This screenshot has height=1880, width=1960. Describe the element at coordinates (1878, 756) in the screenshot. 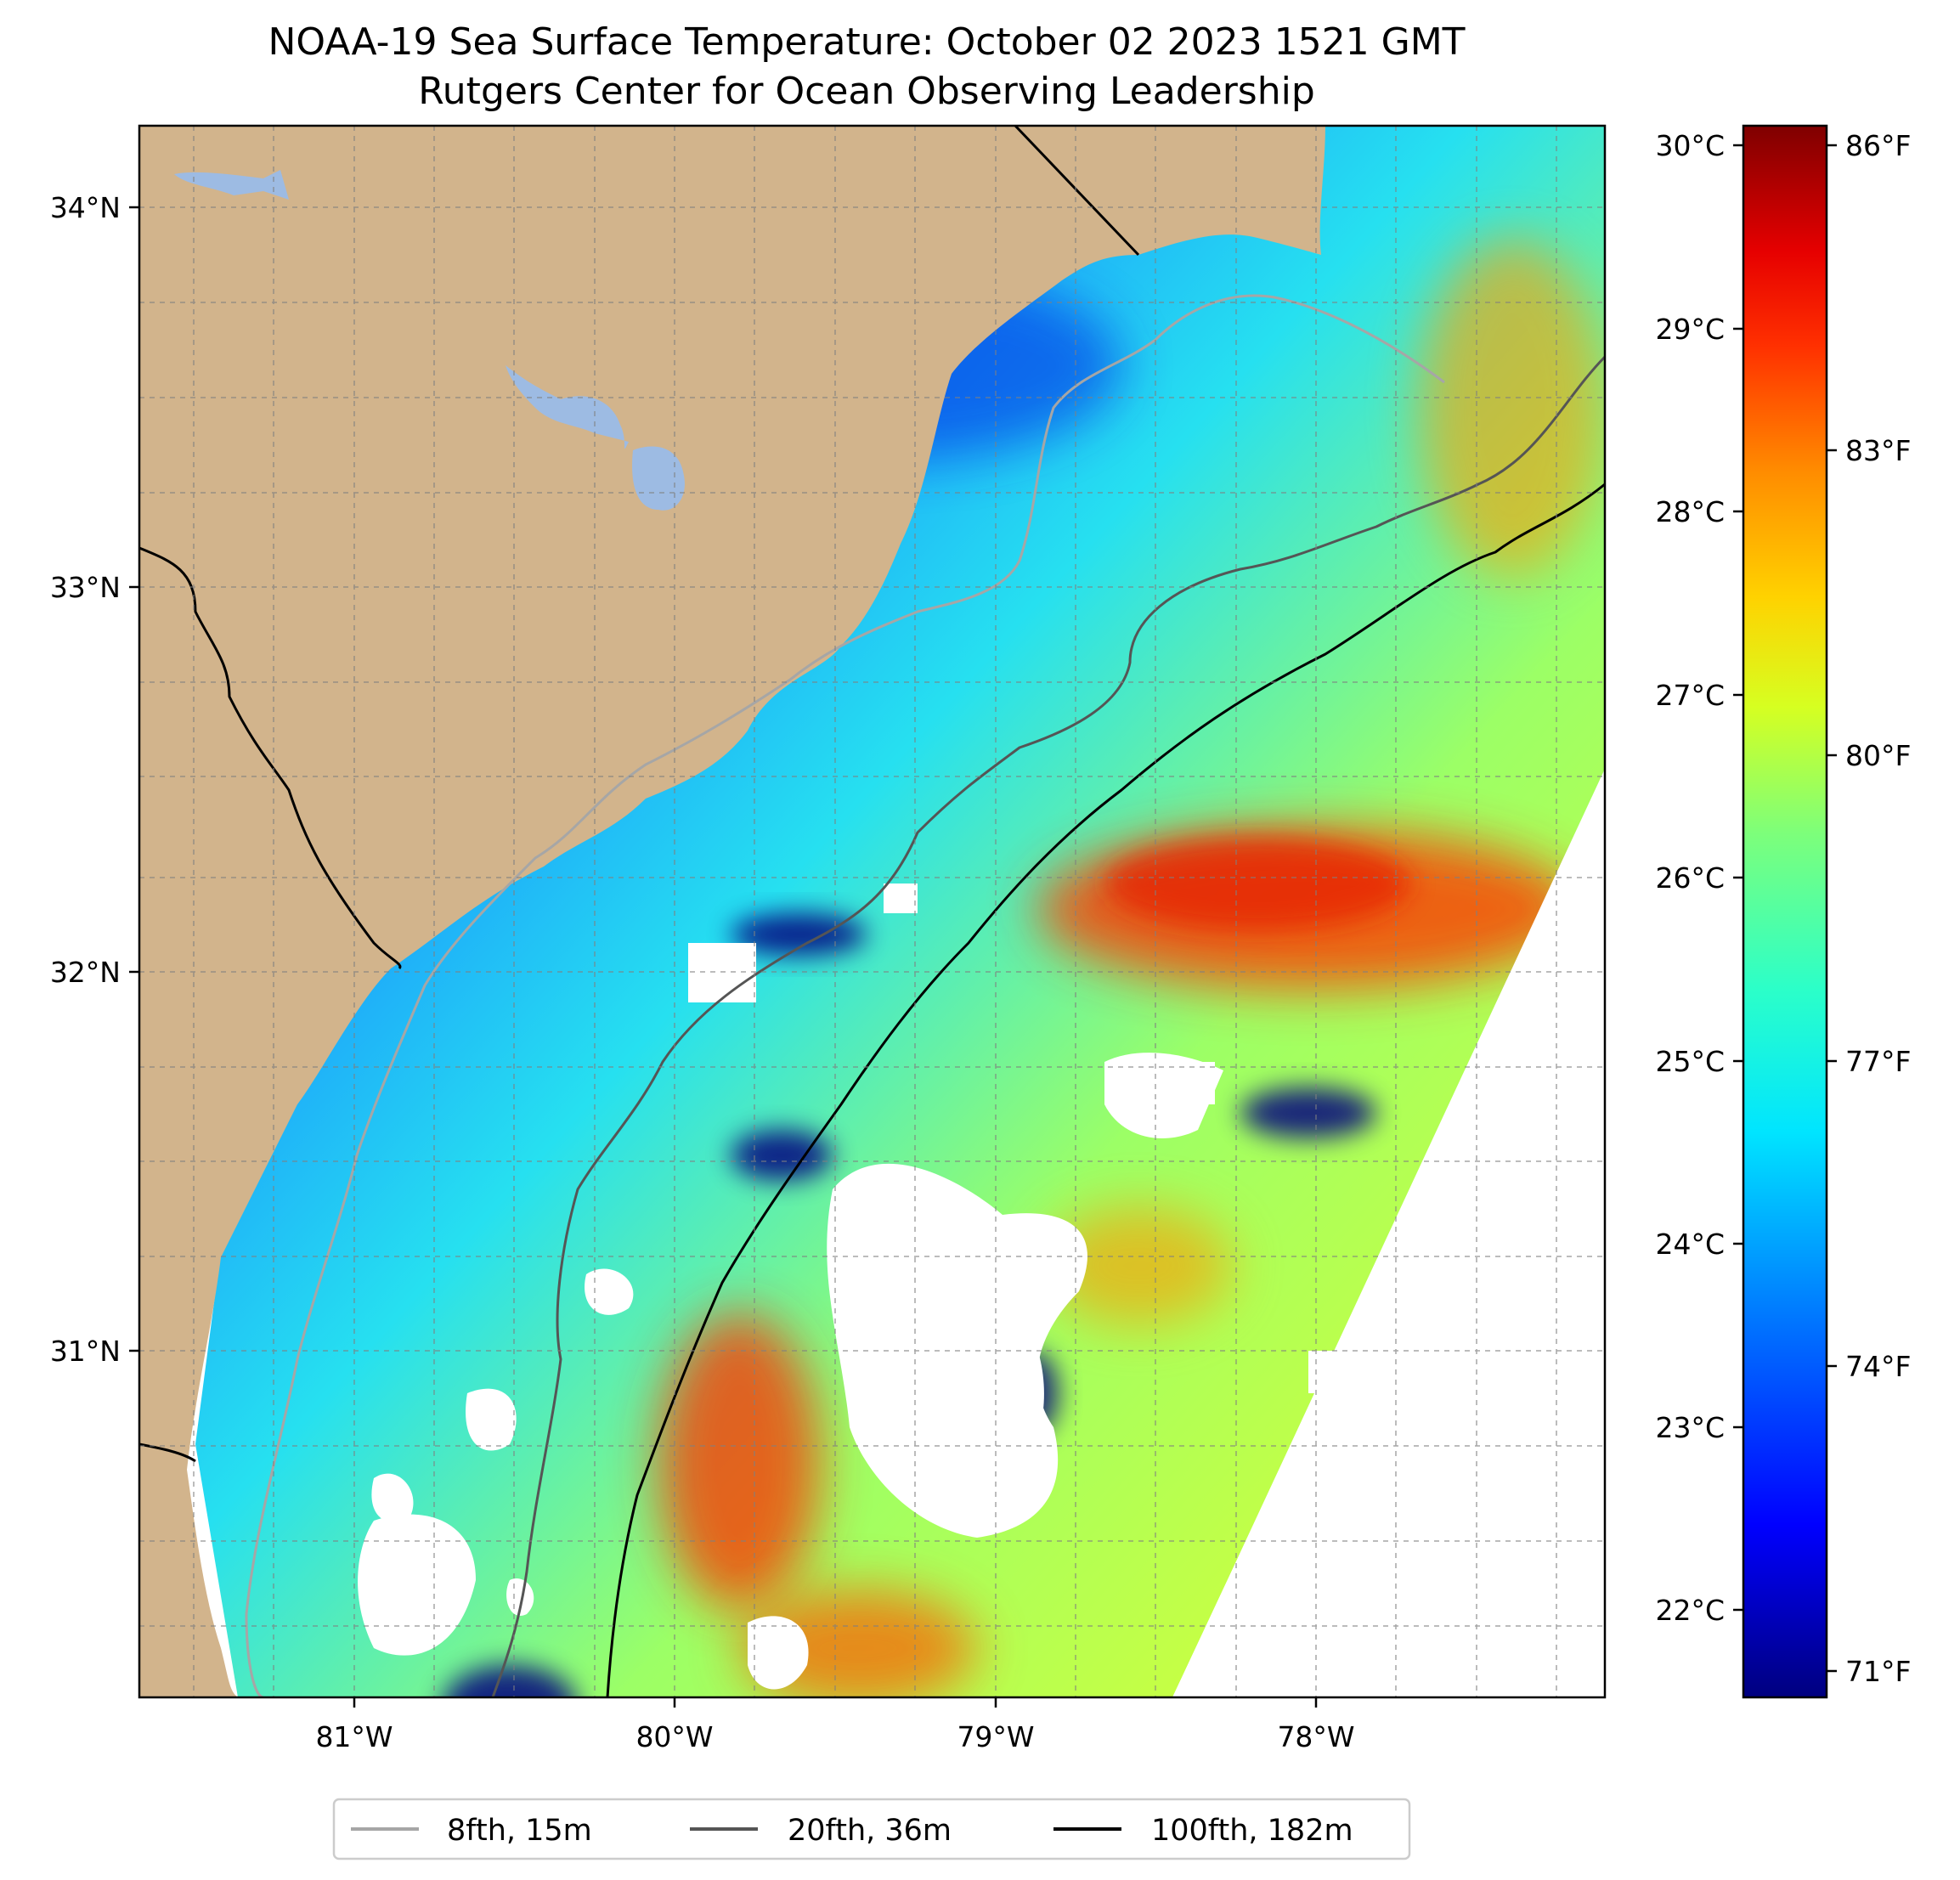

I see `colorbar-label-80f: 80°F` at that location.